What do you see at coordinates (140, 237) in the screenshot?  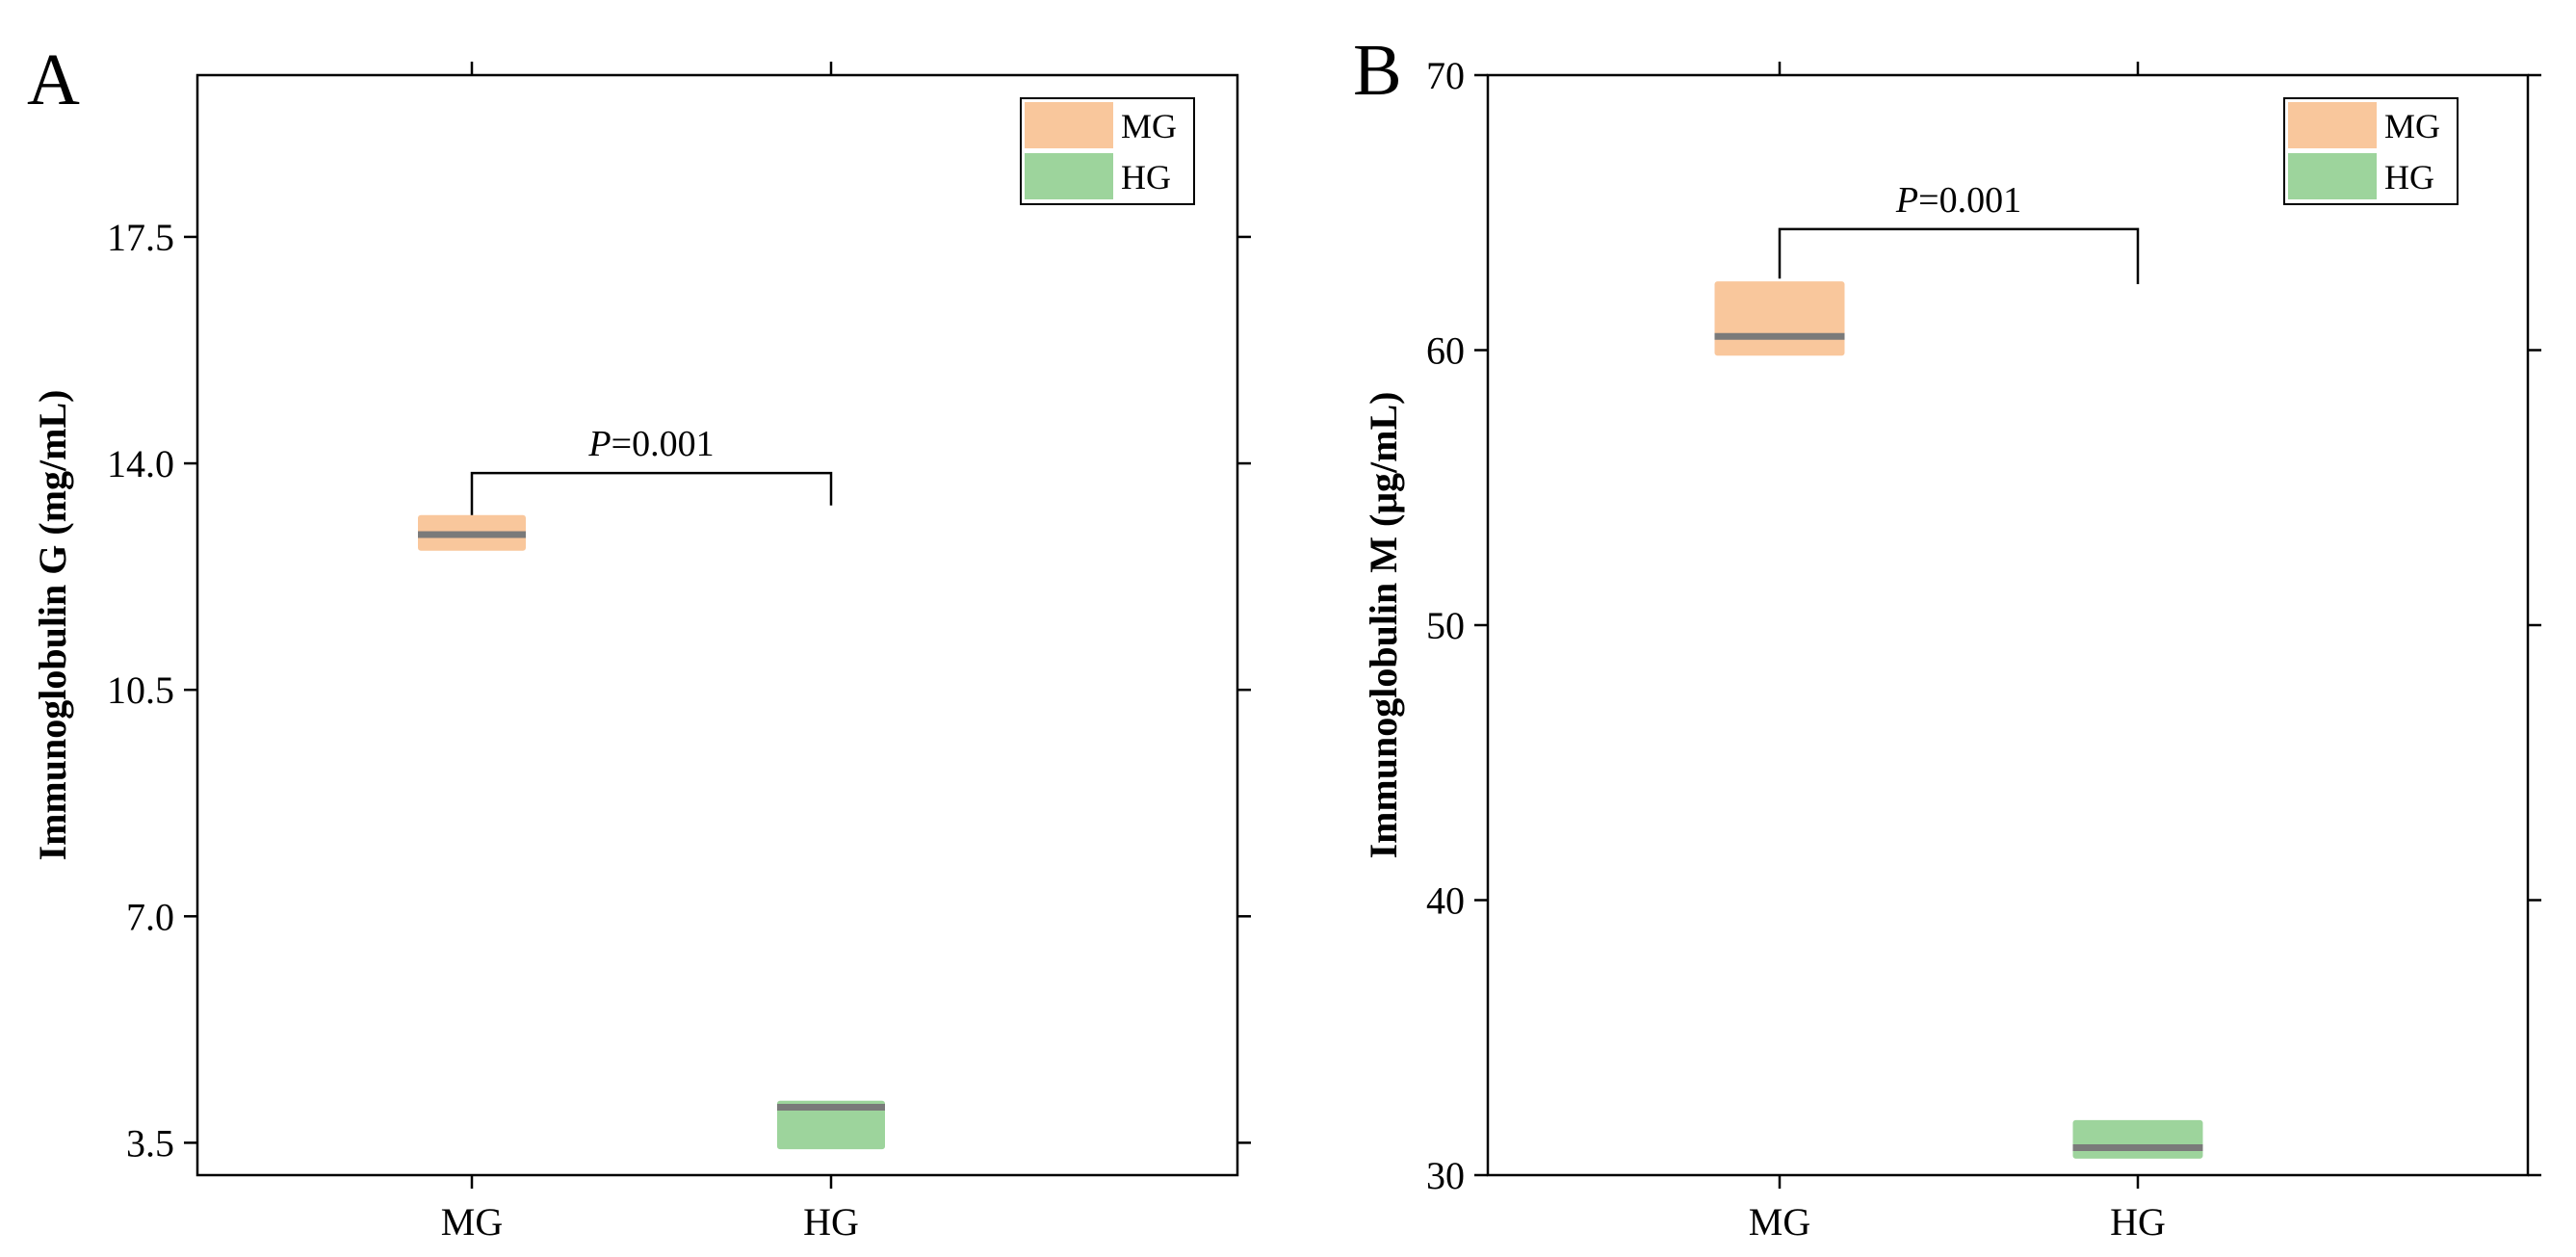 I see `y-tick-label: 17.5` at bounding box center [140, 237].